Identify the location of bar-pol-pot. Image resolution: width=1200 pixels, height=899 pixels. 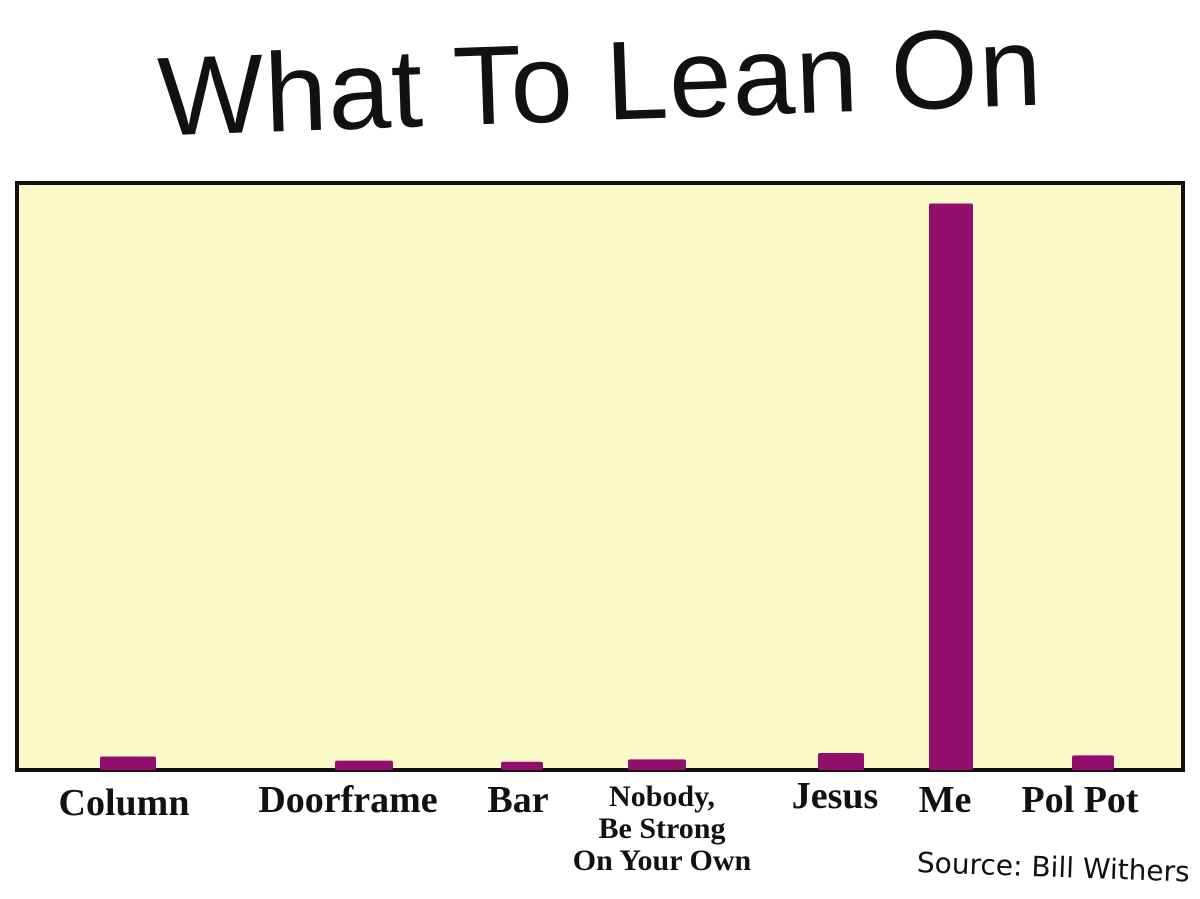
(1093, 762).